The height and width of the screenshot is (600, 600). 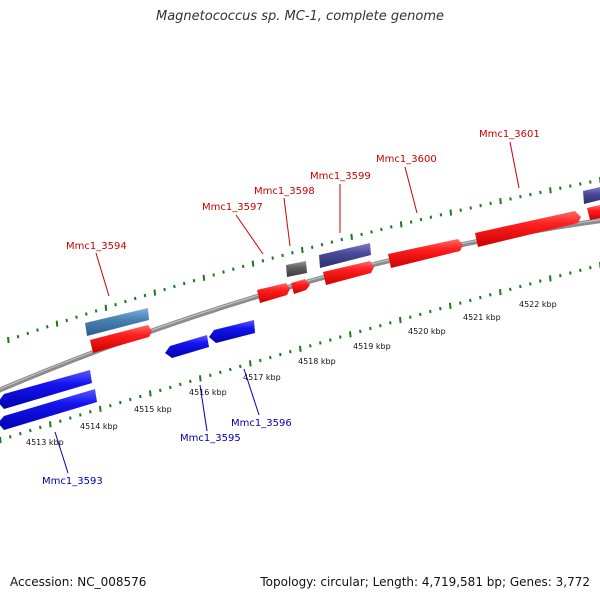 What do you see at coordinates (117, 322) in the screenshot?
I see `feature-steelblue` at bounding box center [117, 322].